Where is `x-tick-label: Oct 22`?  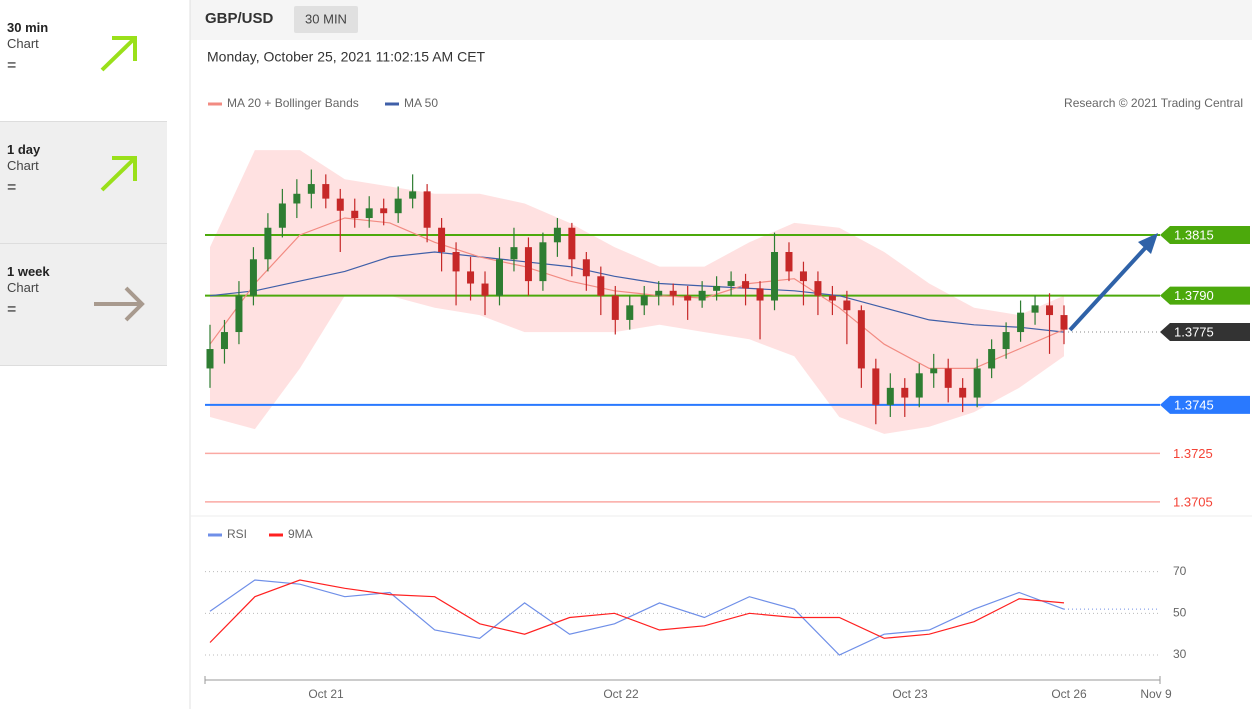
x-tick-label: Oct 22 is located at coordinates (621, 694).